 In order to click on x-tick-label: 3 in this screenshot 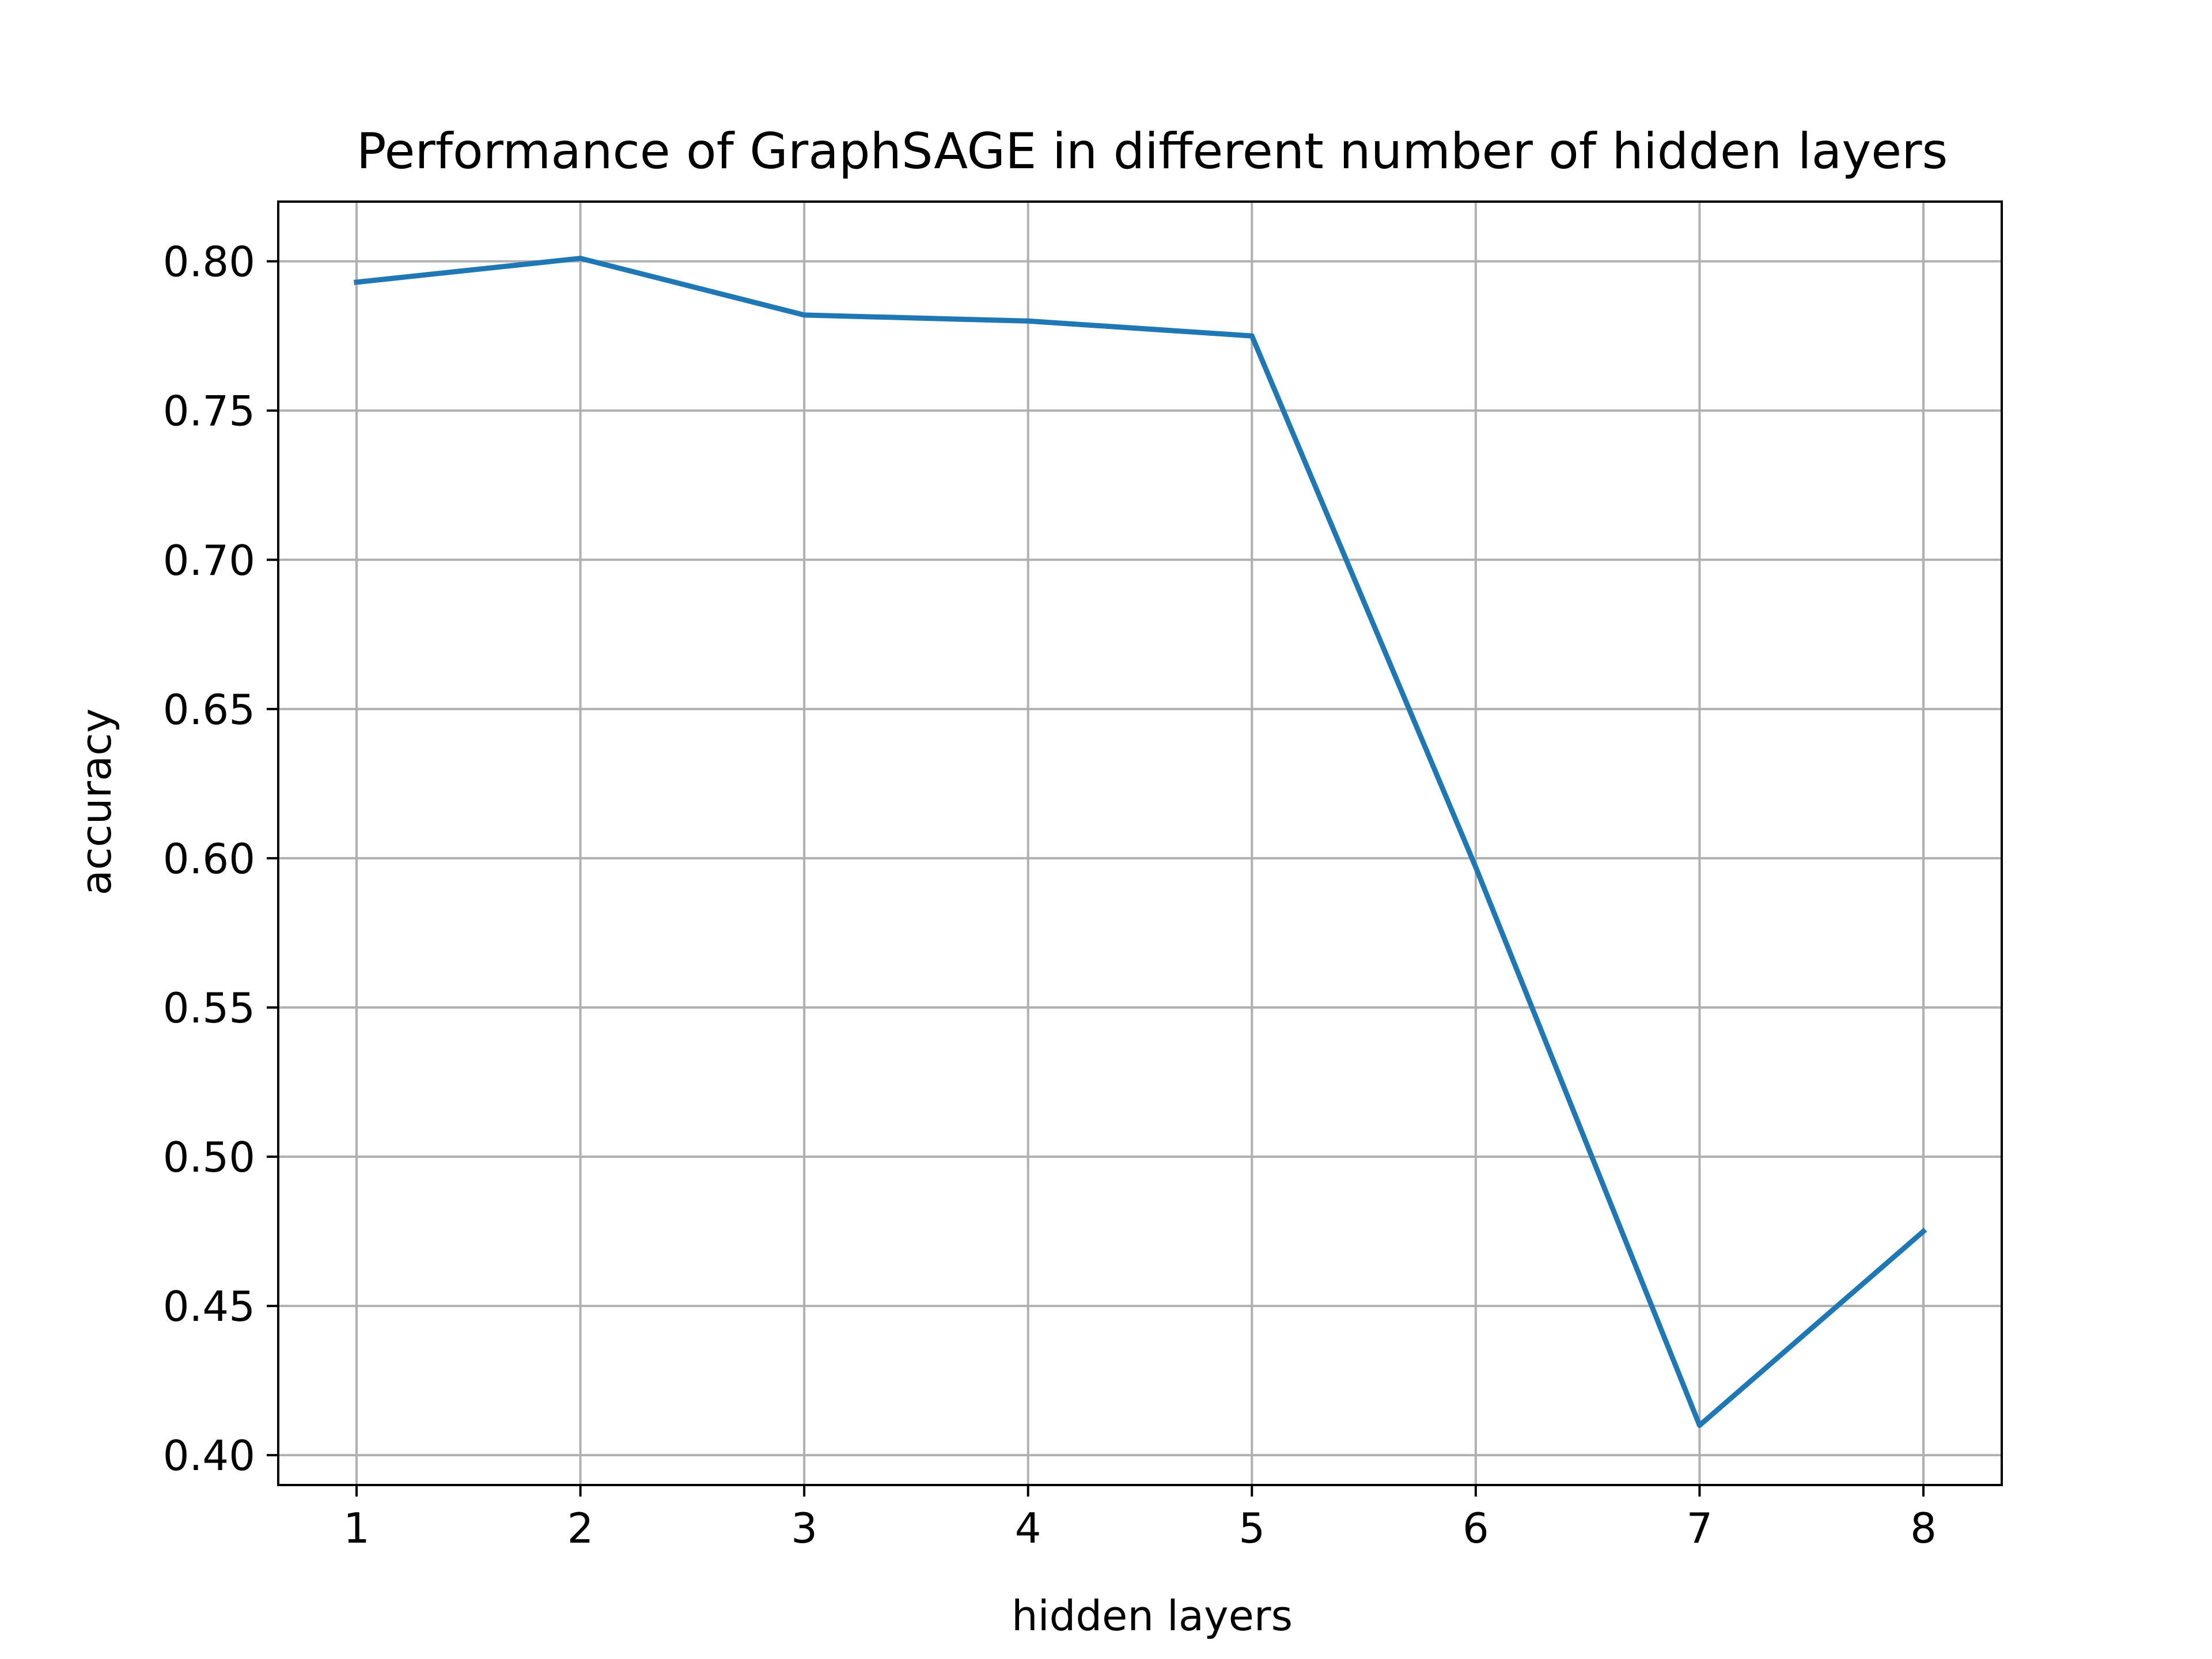, I will do `click(804, 1528)`.